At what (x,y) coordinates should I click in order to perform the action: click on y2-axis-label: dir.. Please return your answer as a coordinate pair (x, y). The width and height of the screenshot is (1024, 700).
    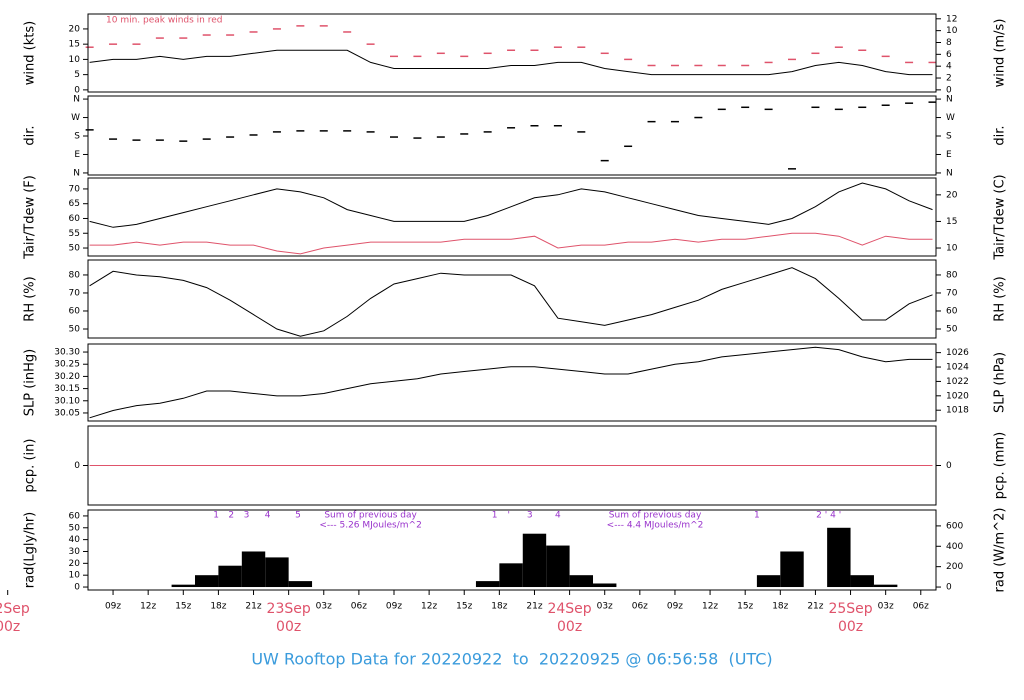
    Looking at the image, I should click on (1000, 135).